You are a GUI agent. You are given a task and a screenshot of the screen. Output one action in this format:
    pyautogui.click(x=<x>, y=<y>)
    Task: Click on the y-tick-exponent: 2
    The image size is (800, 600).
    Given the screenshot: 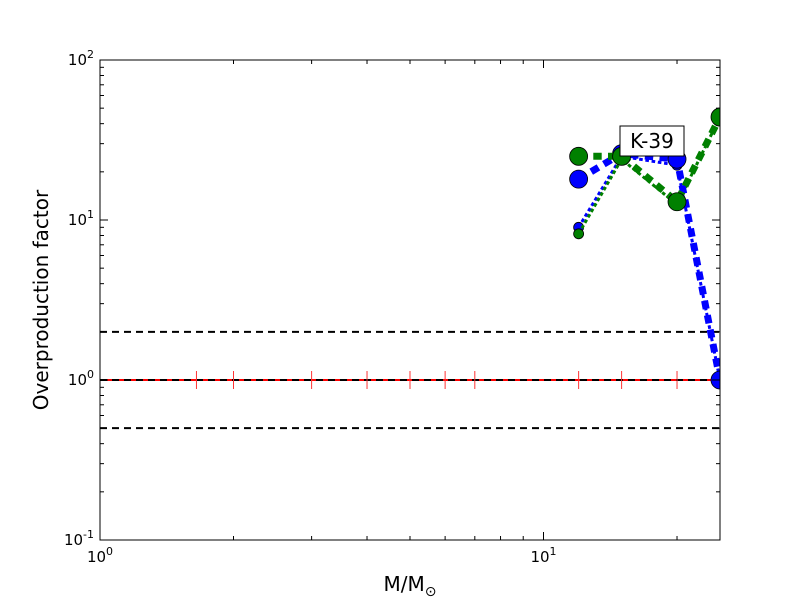 What is the action you would take?
    pyautogui.click(x=90, y=54)
    